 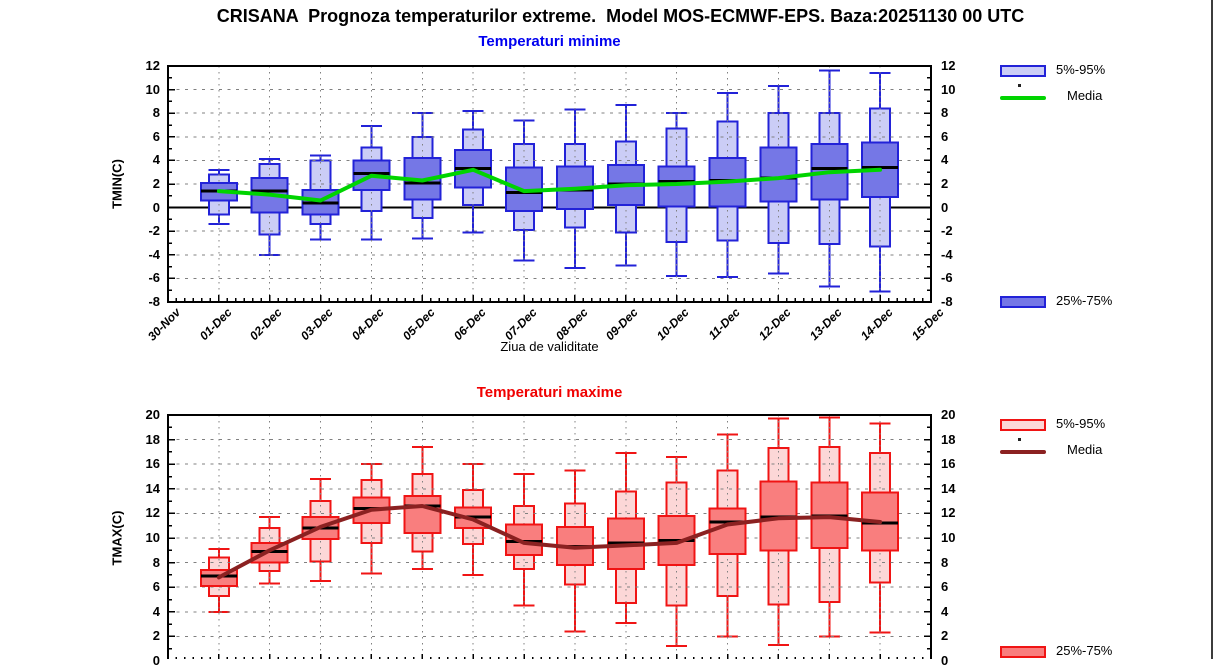 I want to click on chart-subtitle: Temperaturi maxime, so click(x=549, y=392).